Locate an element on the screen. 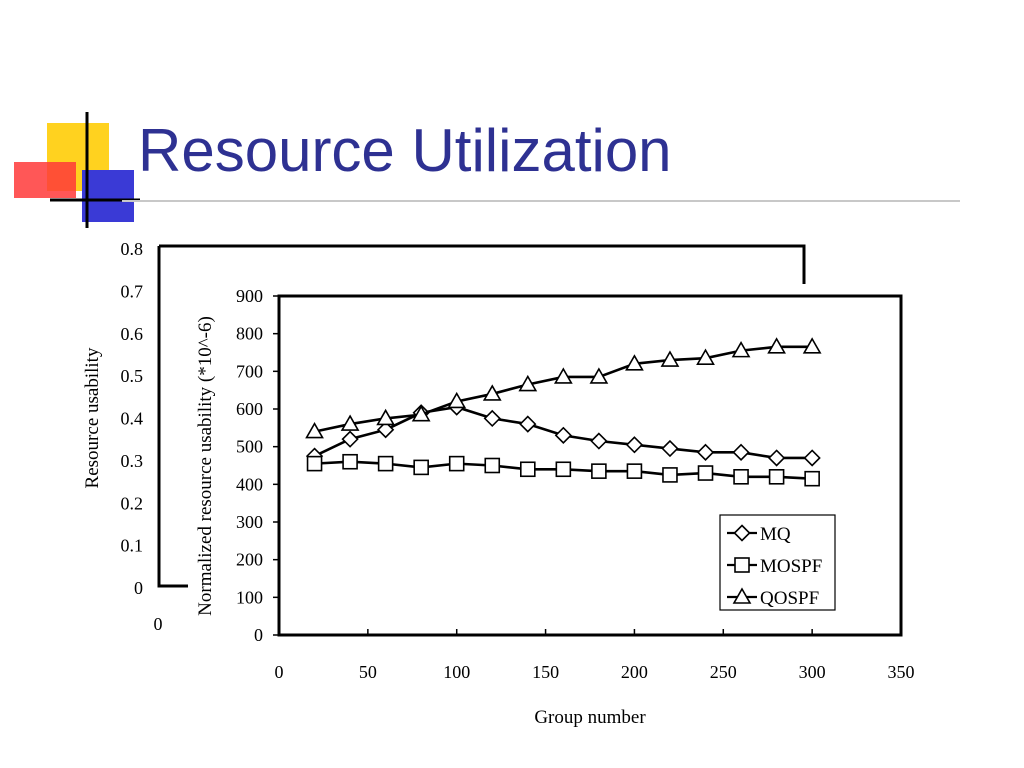  background-y-tick-label: 0.3 is located at coordinates (132, 461).